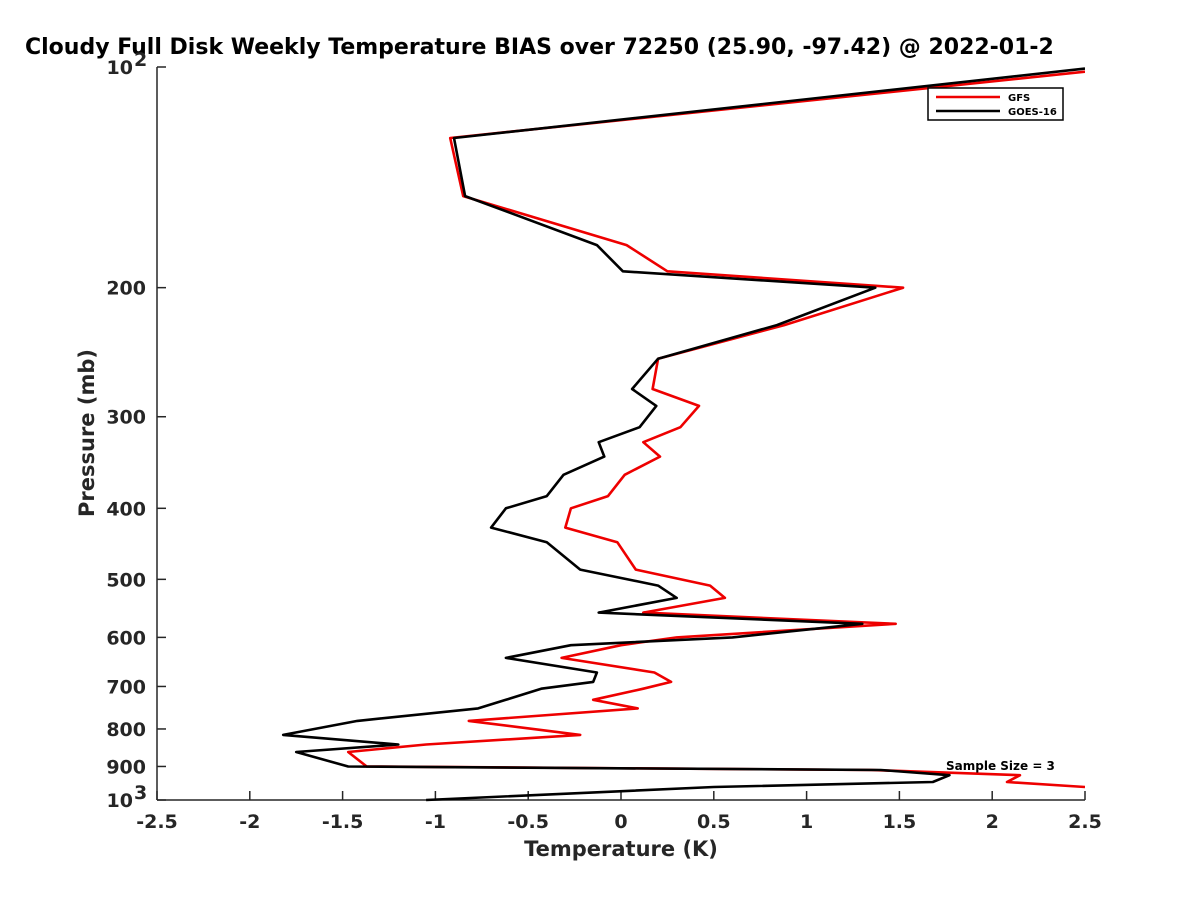 This screenshot has width=1200, height=900. What do you see at coordinates (126, 509) in the screenshot?
I see `y-tick-label: 400` at bounding box center [126, 509].